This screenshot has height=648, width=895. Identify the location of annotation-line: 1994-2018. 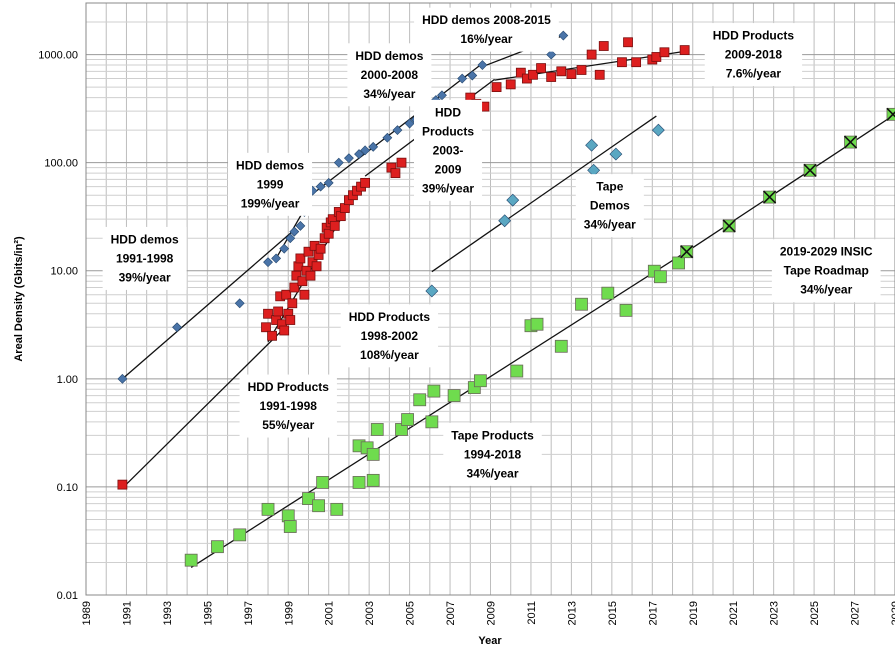
(493, 454).